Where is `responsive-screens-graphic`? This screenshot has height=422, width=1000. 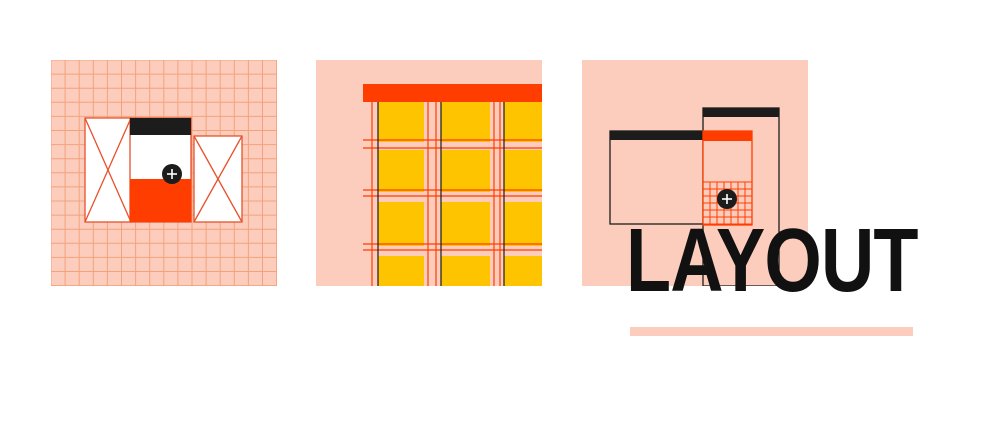
responsive-screens-graphic is located at coordinates (695, 173).